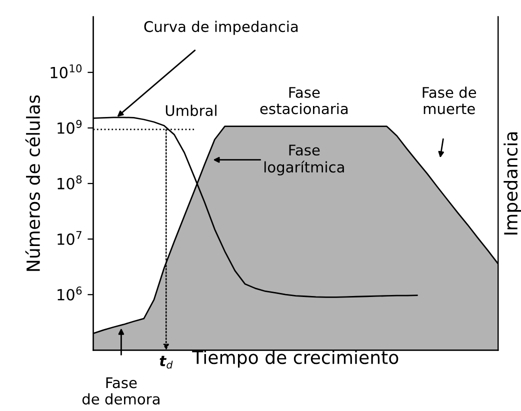 The width and height of the screenshot is (521, 411). I want to click on annotation: Umbral, so click(191, 110).